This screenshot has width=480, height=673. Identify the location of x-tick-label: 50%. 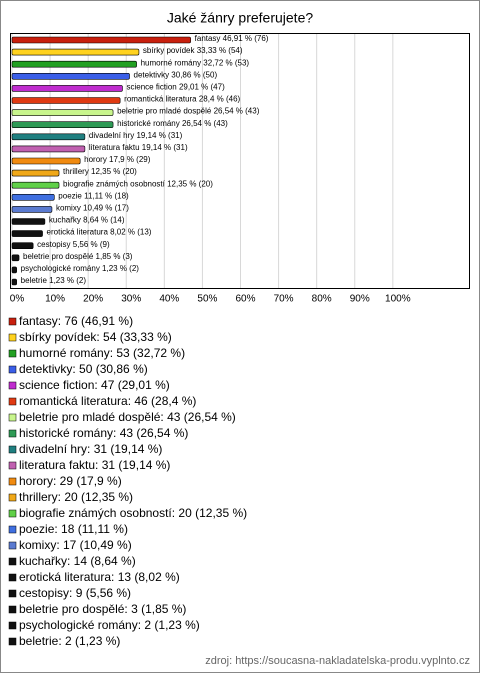
(207, 299).